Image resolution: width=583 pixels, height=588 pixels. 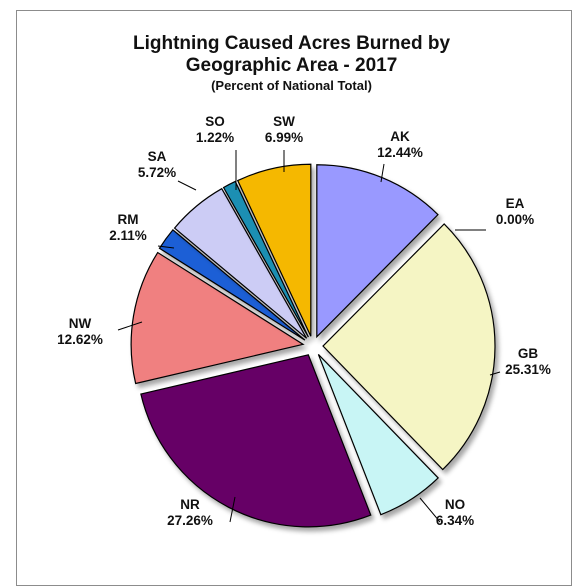 I want to click on slice-label-so: SO, so click(x=215, y=121).